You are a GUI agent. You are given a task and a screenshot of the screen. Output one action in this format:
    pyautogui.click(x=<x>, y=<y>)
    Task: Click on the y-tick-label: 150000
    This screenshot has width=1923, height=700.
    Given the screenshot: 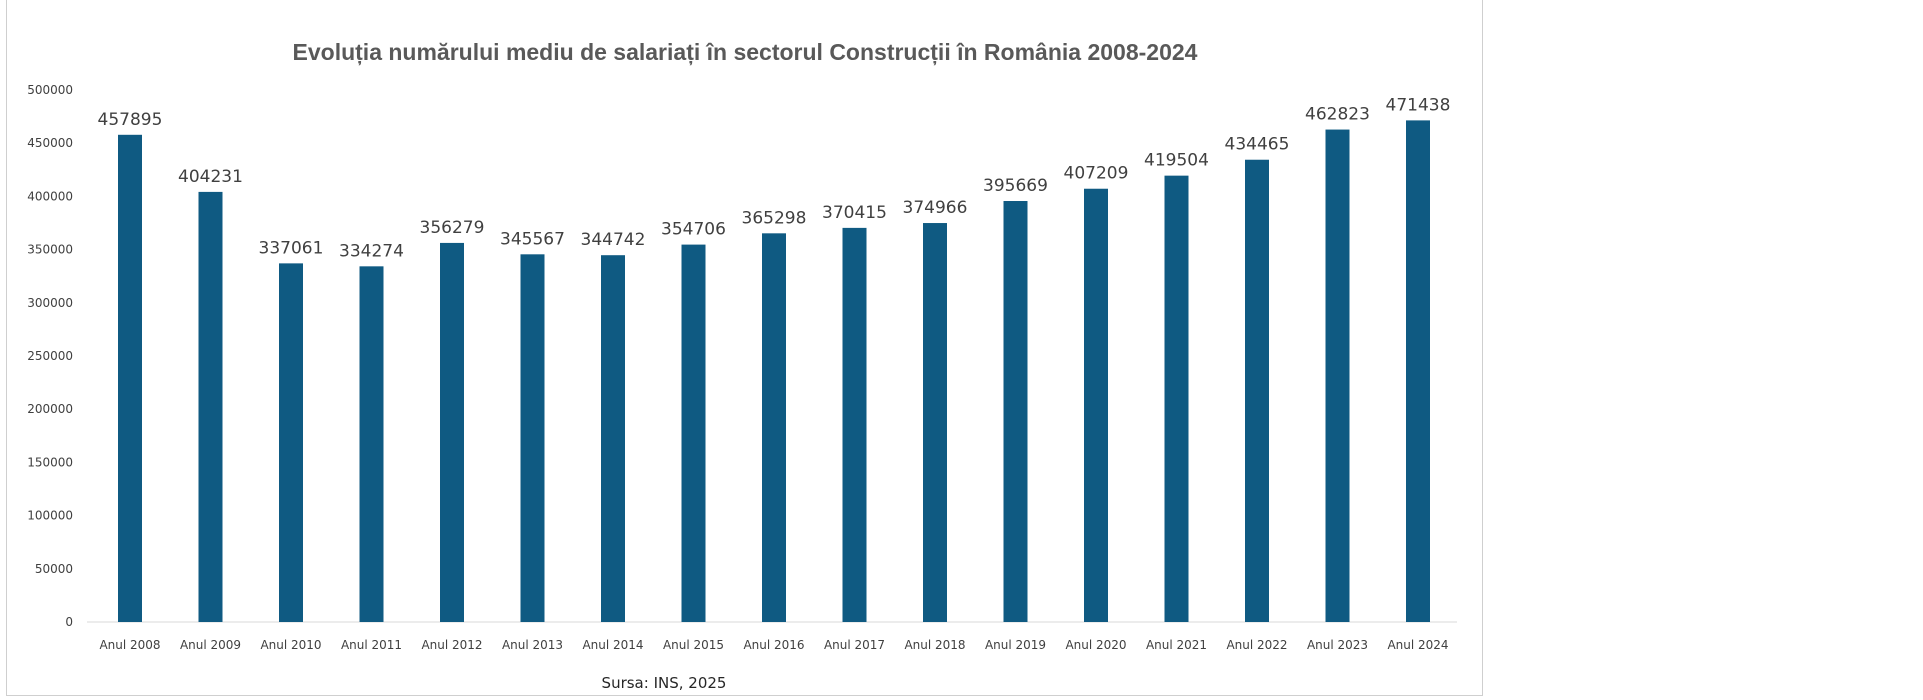 What is the action you would take?
    pyautogui.click(x=50, y=462)
    